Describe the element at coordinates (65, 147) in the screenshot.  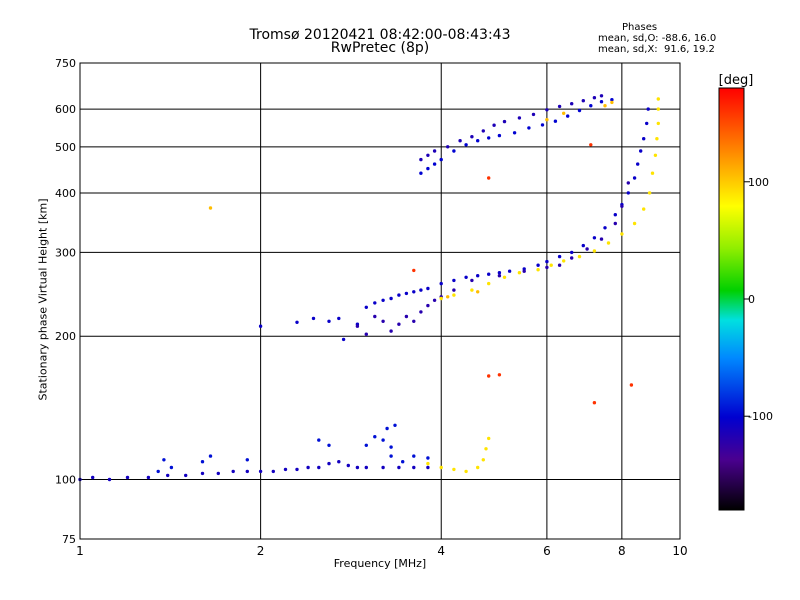
I see `y-tick-label: 500` at that location.